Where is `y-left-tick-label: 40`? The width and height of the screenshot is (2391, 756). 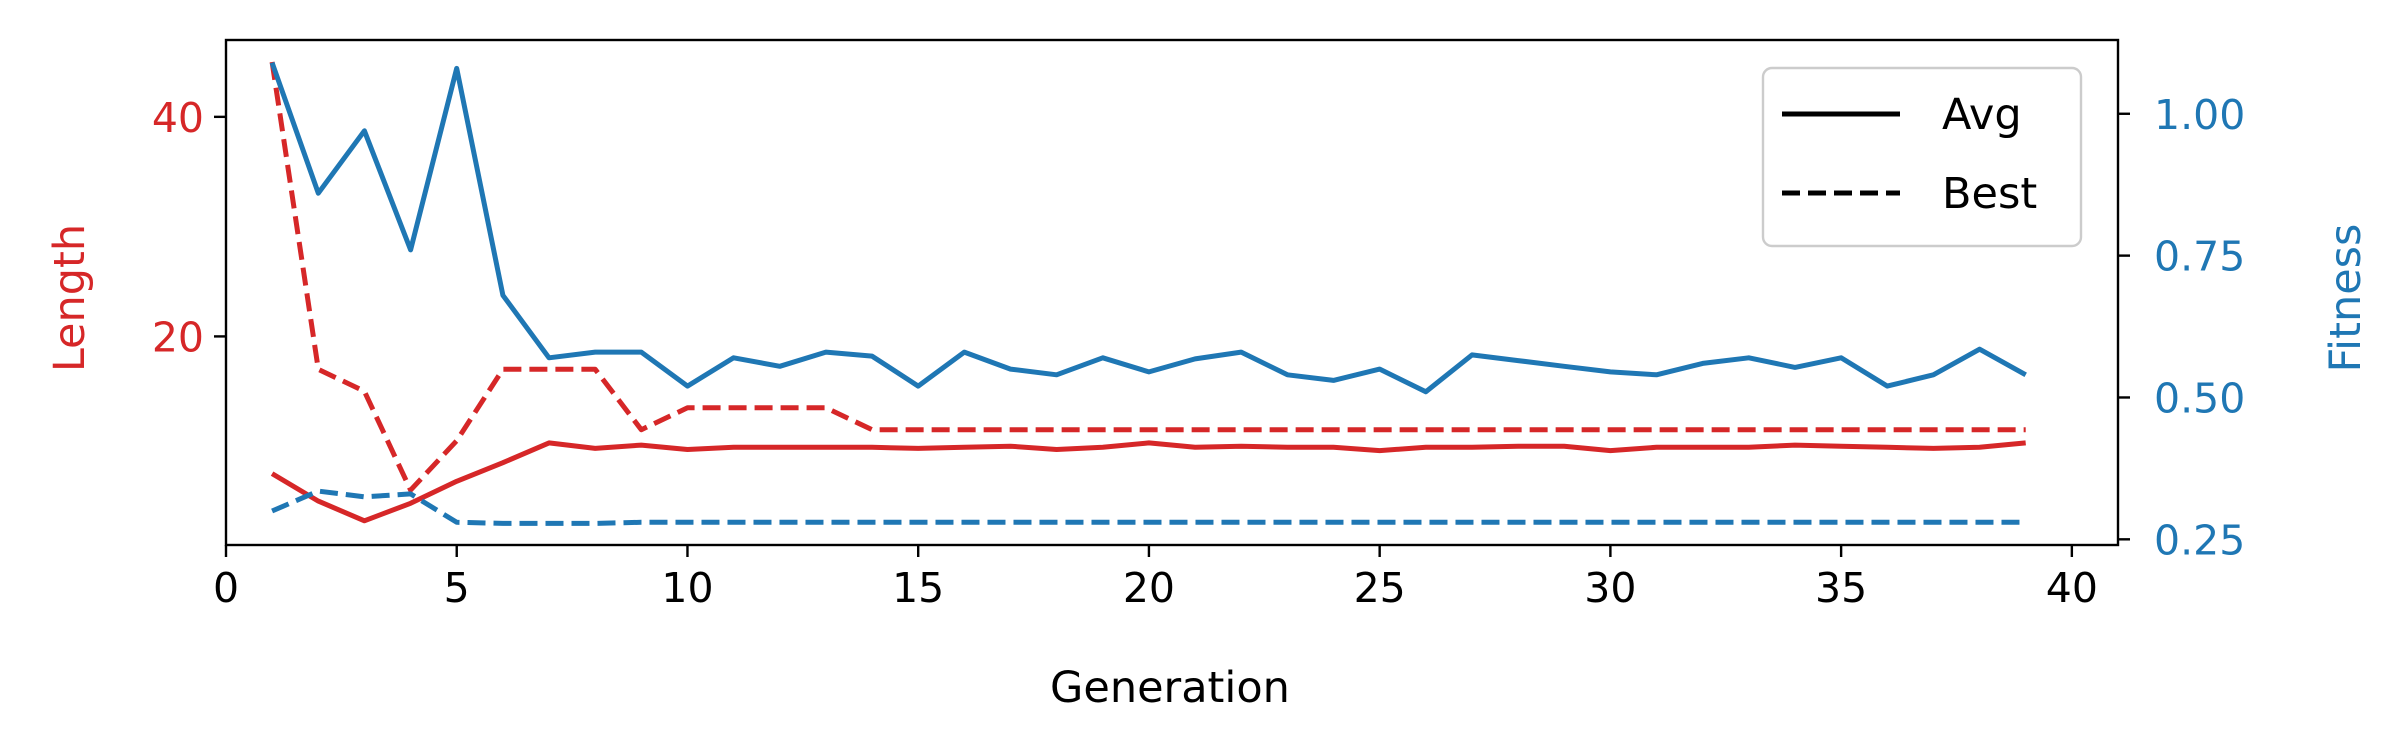
y-left-tick-label: 40 is located at coordinates (178, 118).